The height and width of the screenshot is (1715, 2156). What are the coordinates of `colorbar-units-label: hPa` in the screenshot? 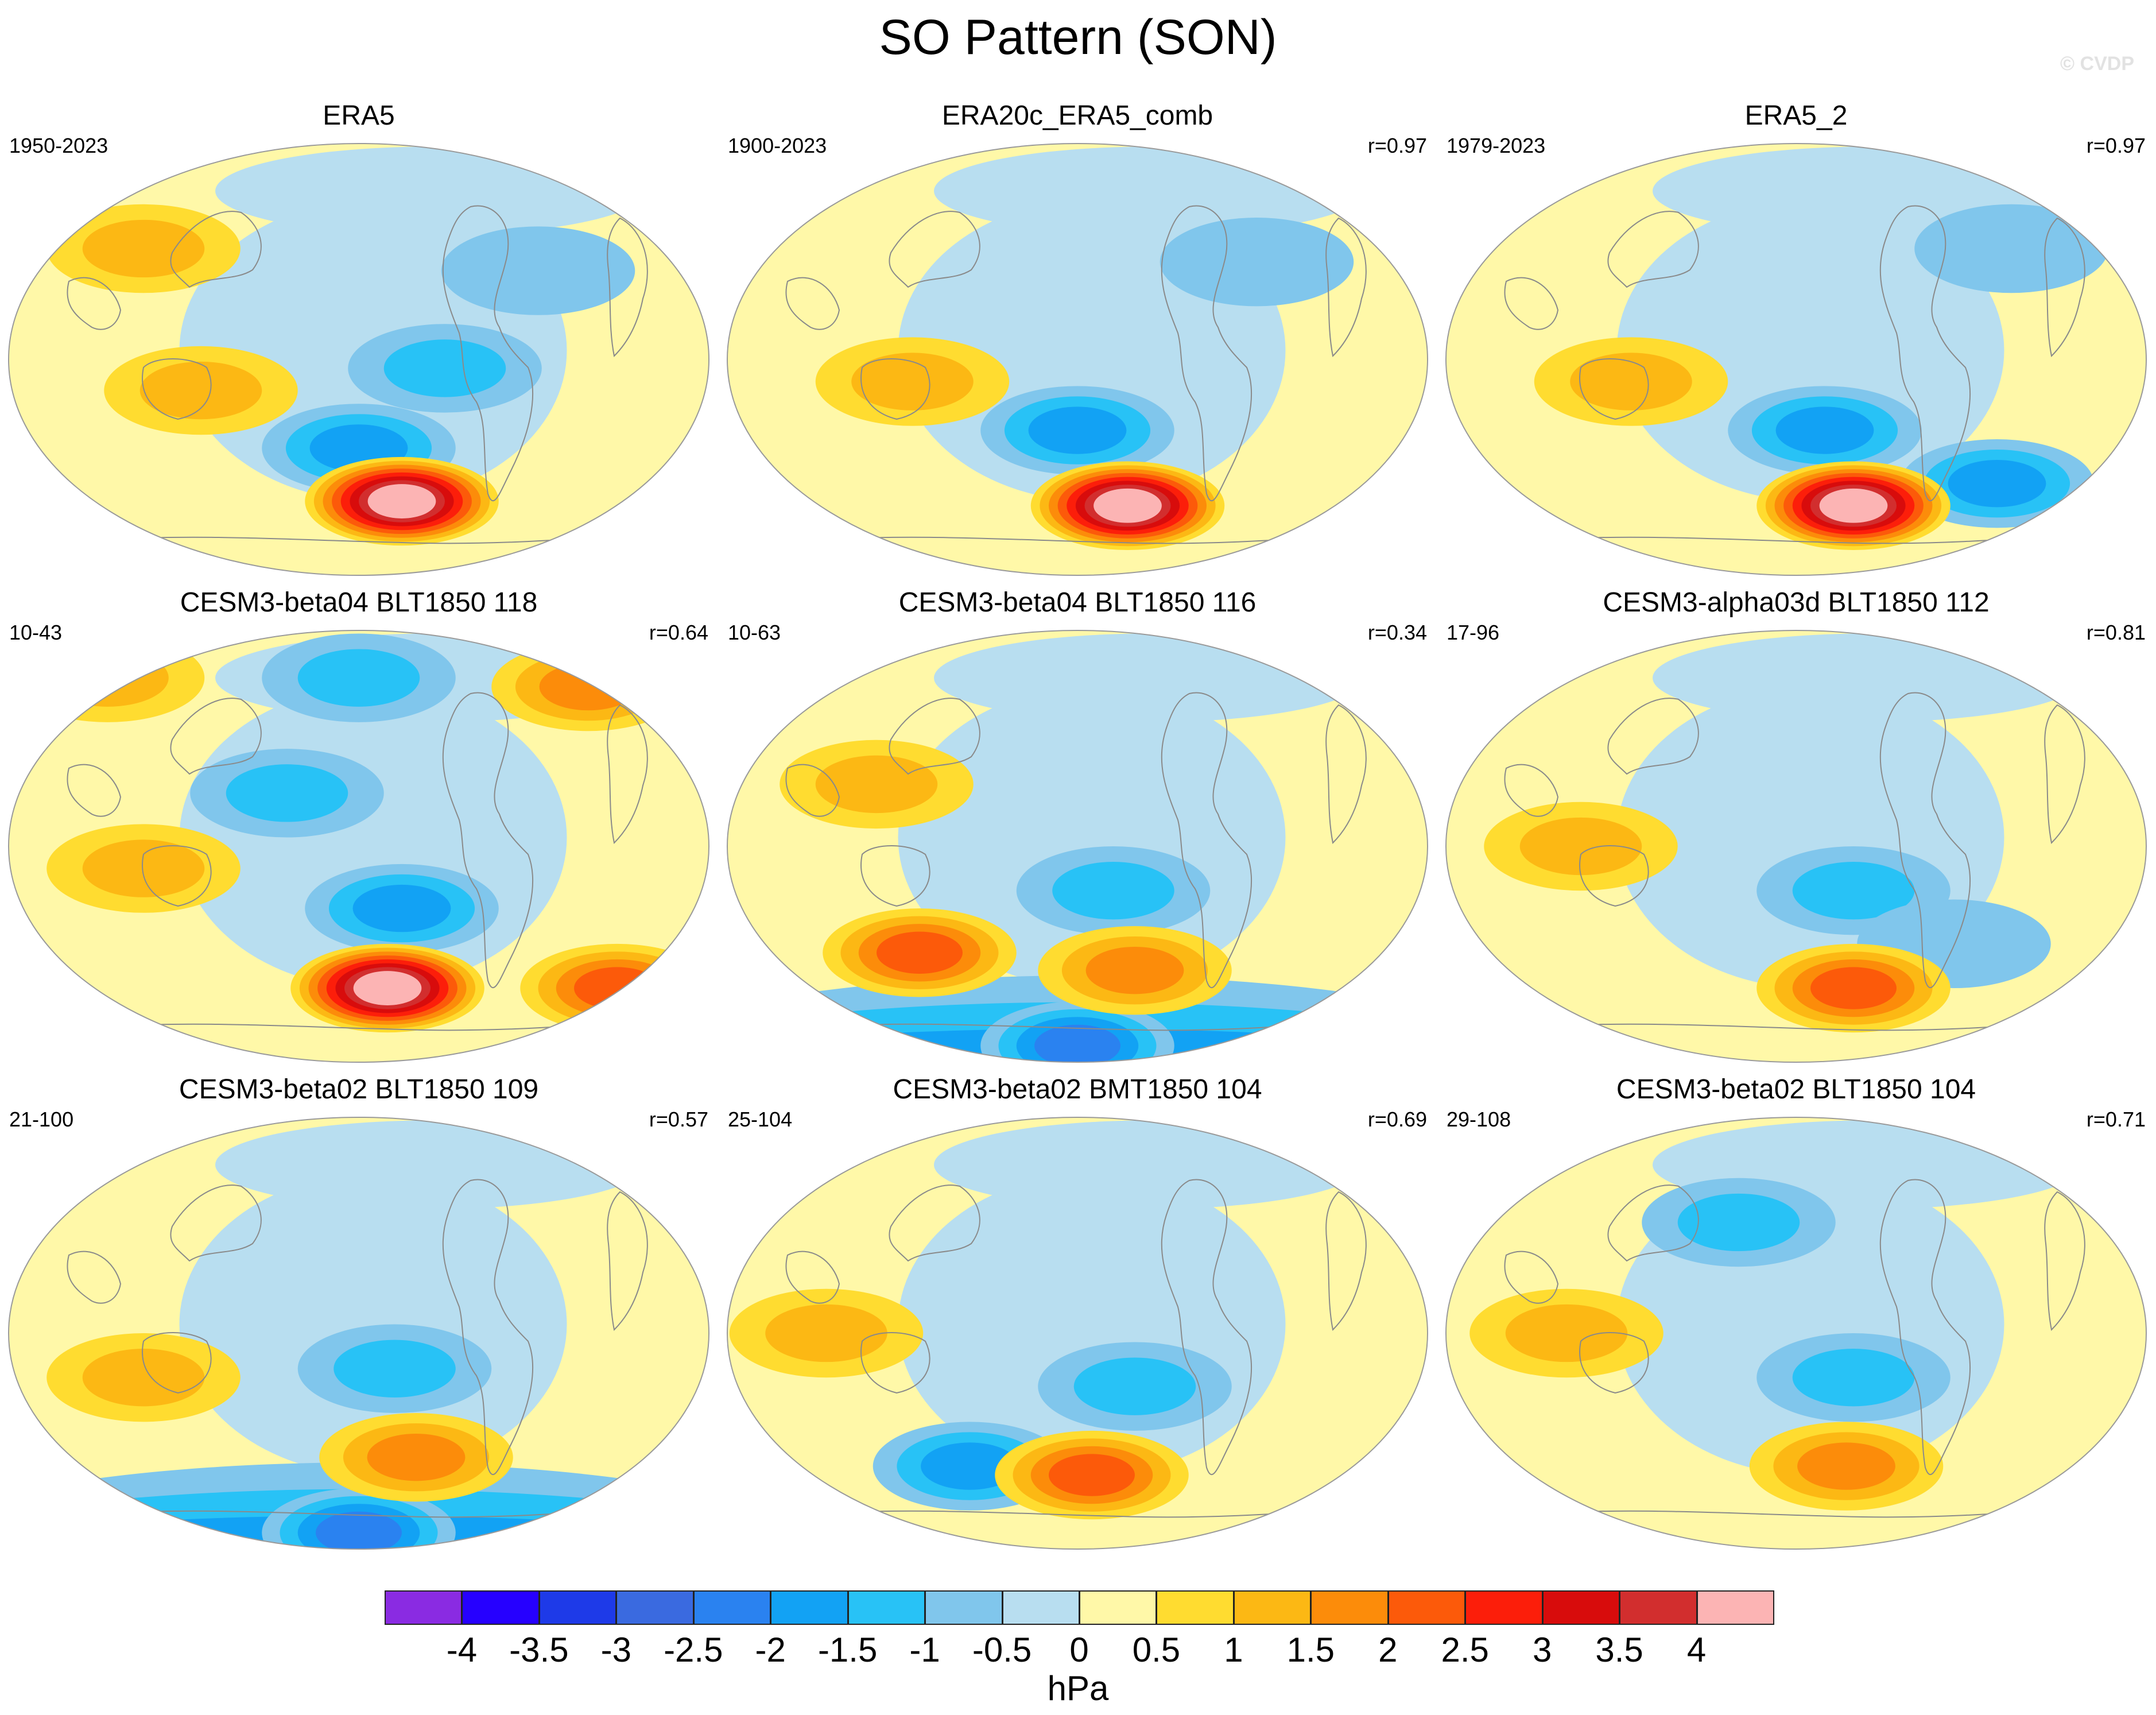 It's located at (1078, 1688).